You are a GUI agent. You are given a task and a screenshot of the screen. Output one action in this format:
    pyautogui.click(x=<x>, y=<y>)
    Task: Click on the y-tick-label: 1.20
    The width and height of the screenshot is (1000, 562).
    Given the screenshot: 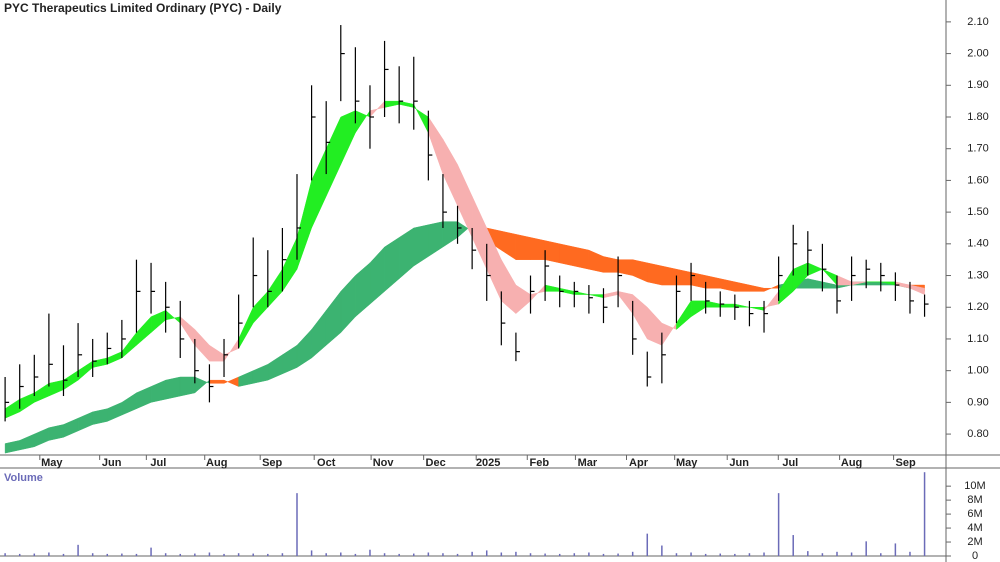 What is the action you would take?
    pyautogui.click(x=977, y=307)
    